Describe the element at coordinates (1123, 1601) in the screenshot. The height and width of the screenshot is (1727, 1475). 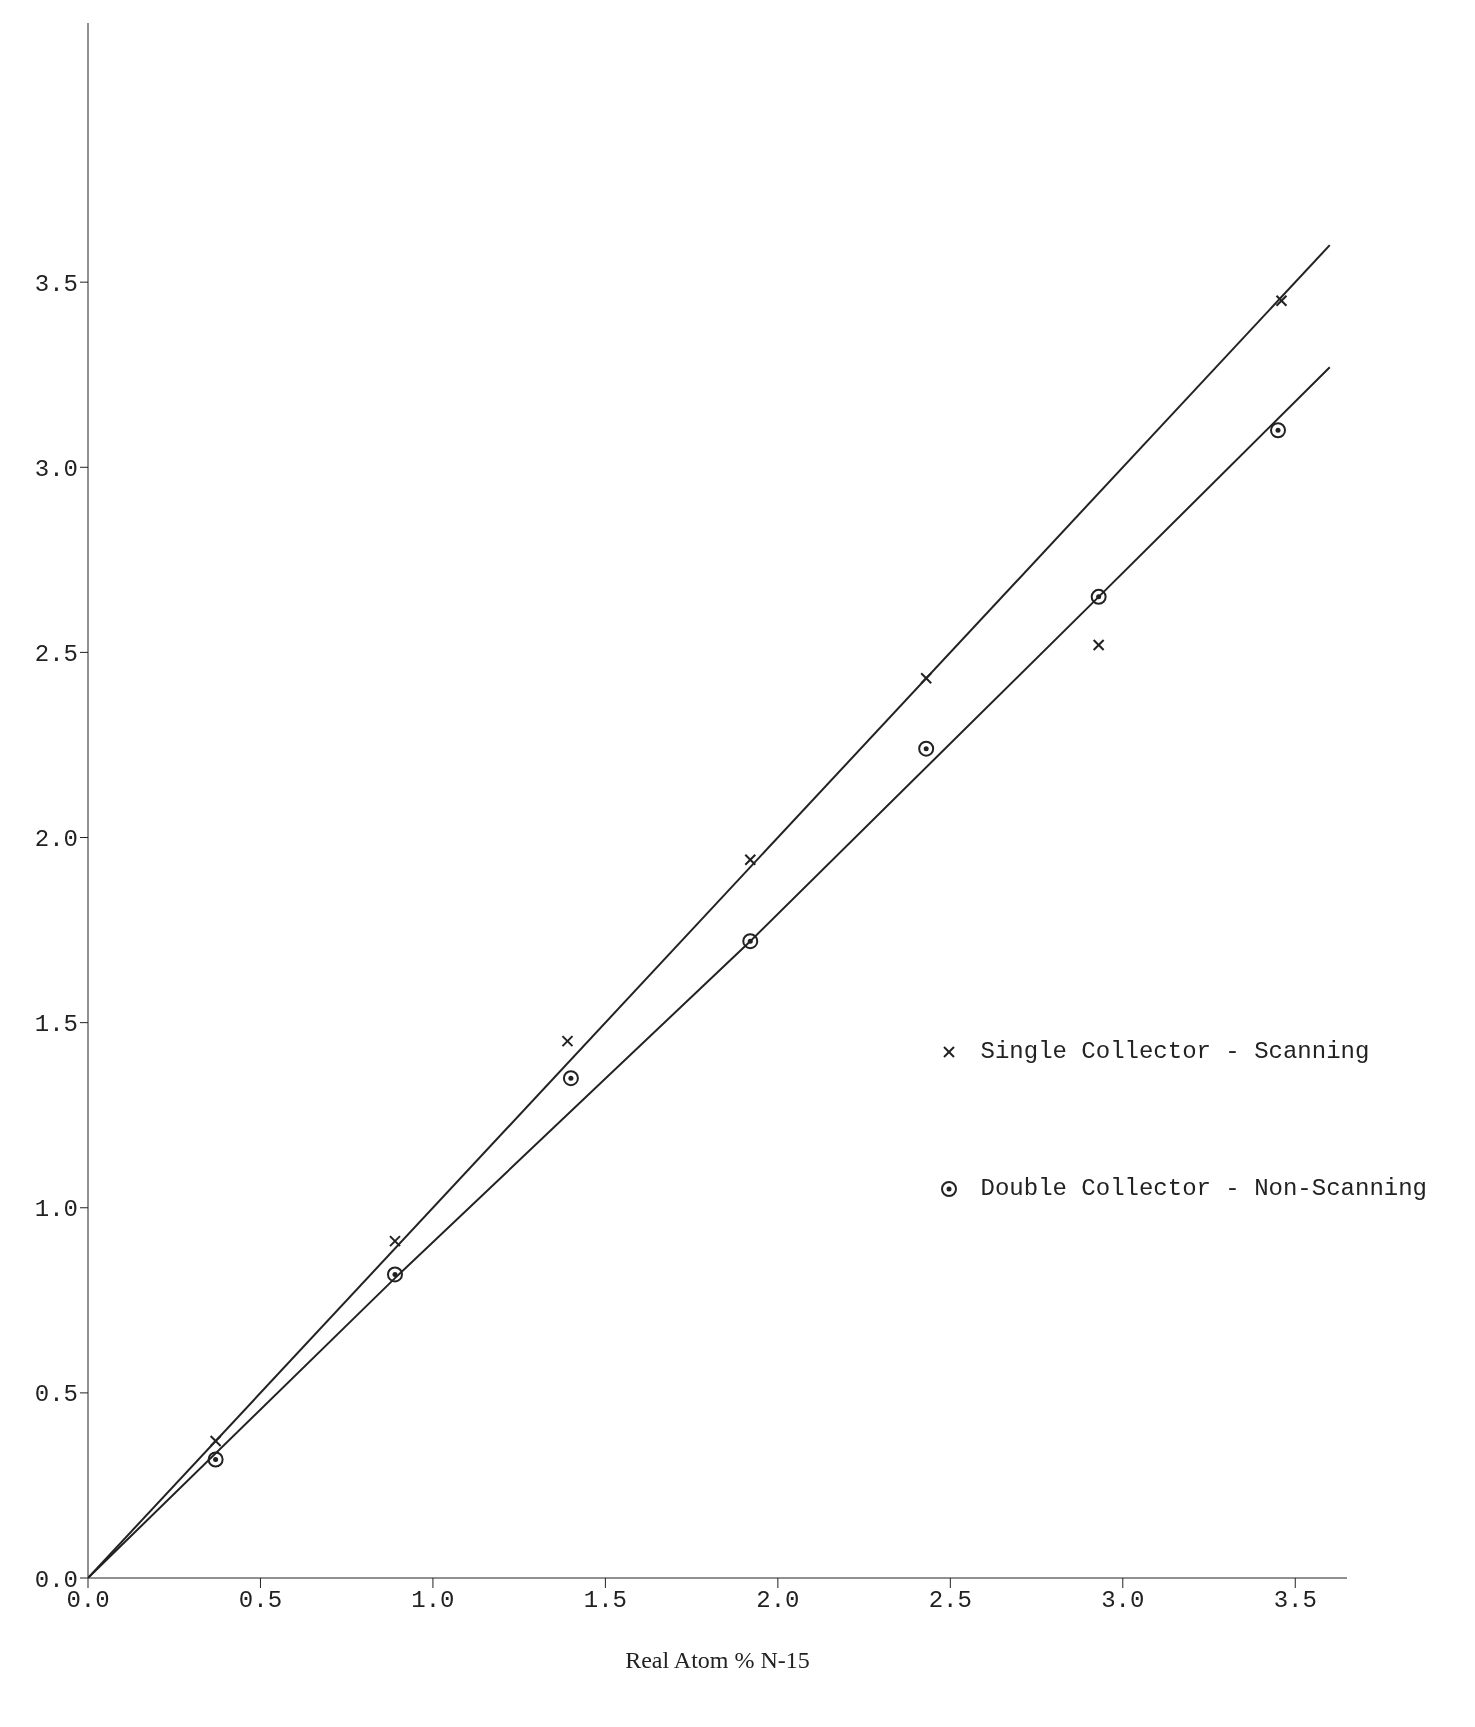
I see `x-tick-label: 3.0` at that location.